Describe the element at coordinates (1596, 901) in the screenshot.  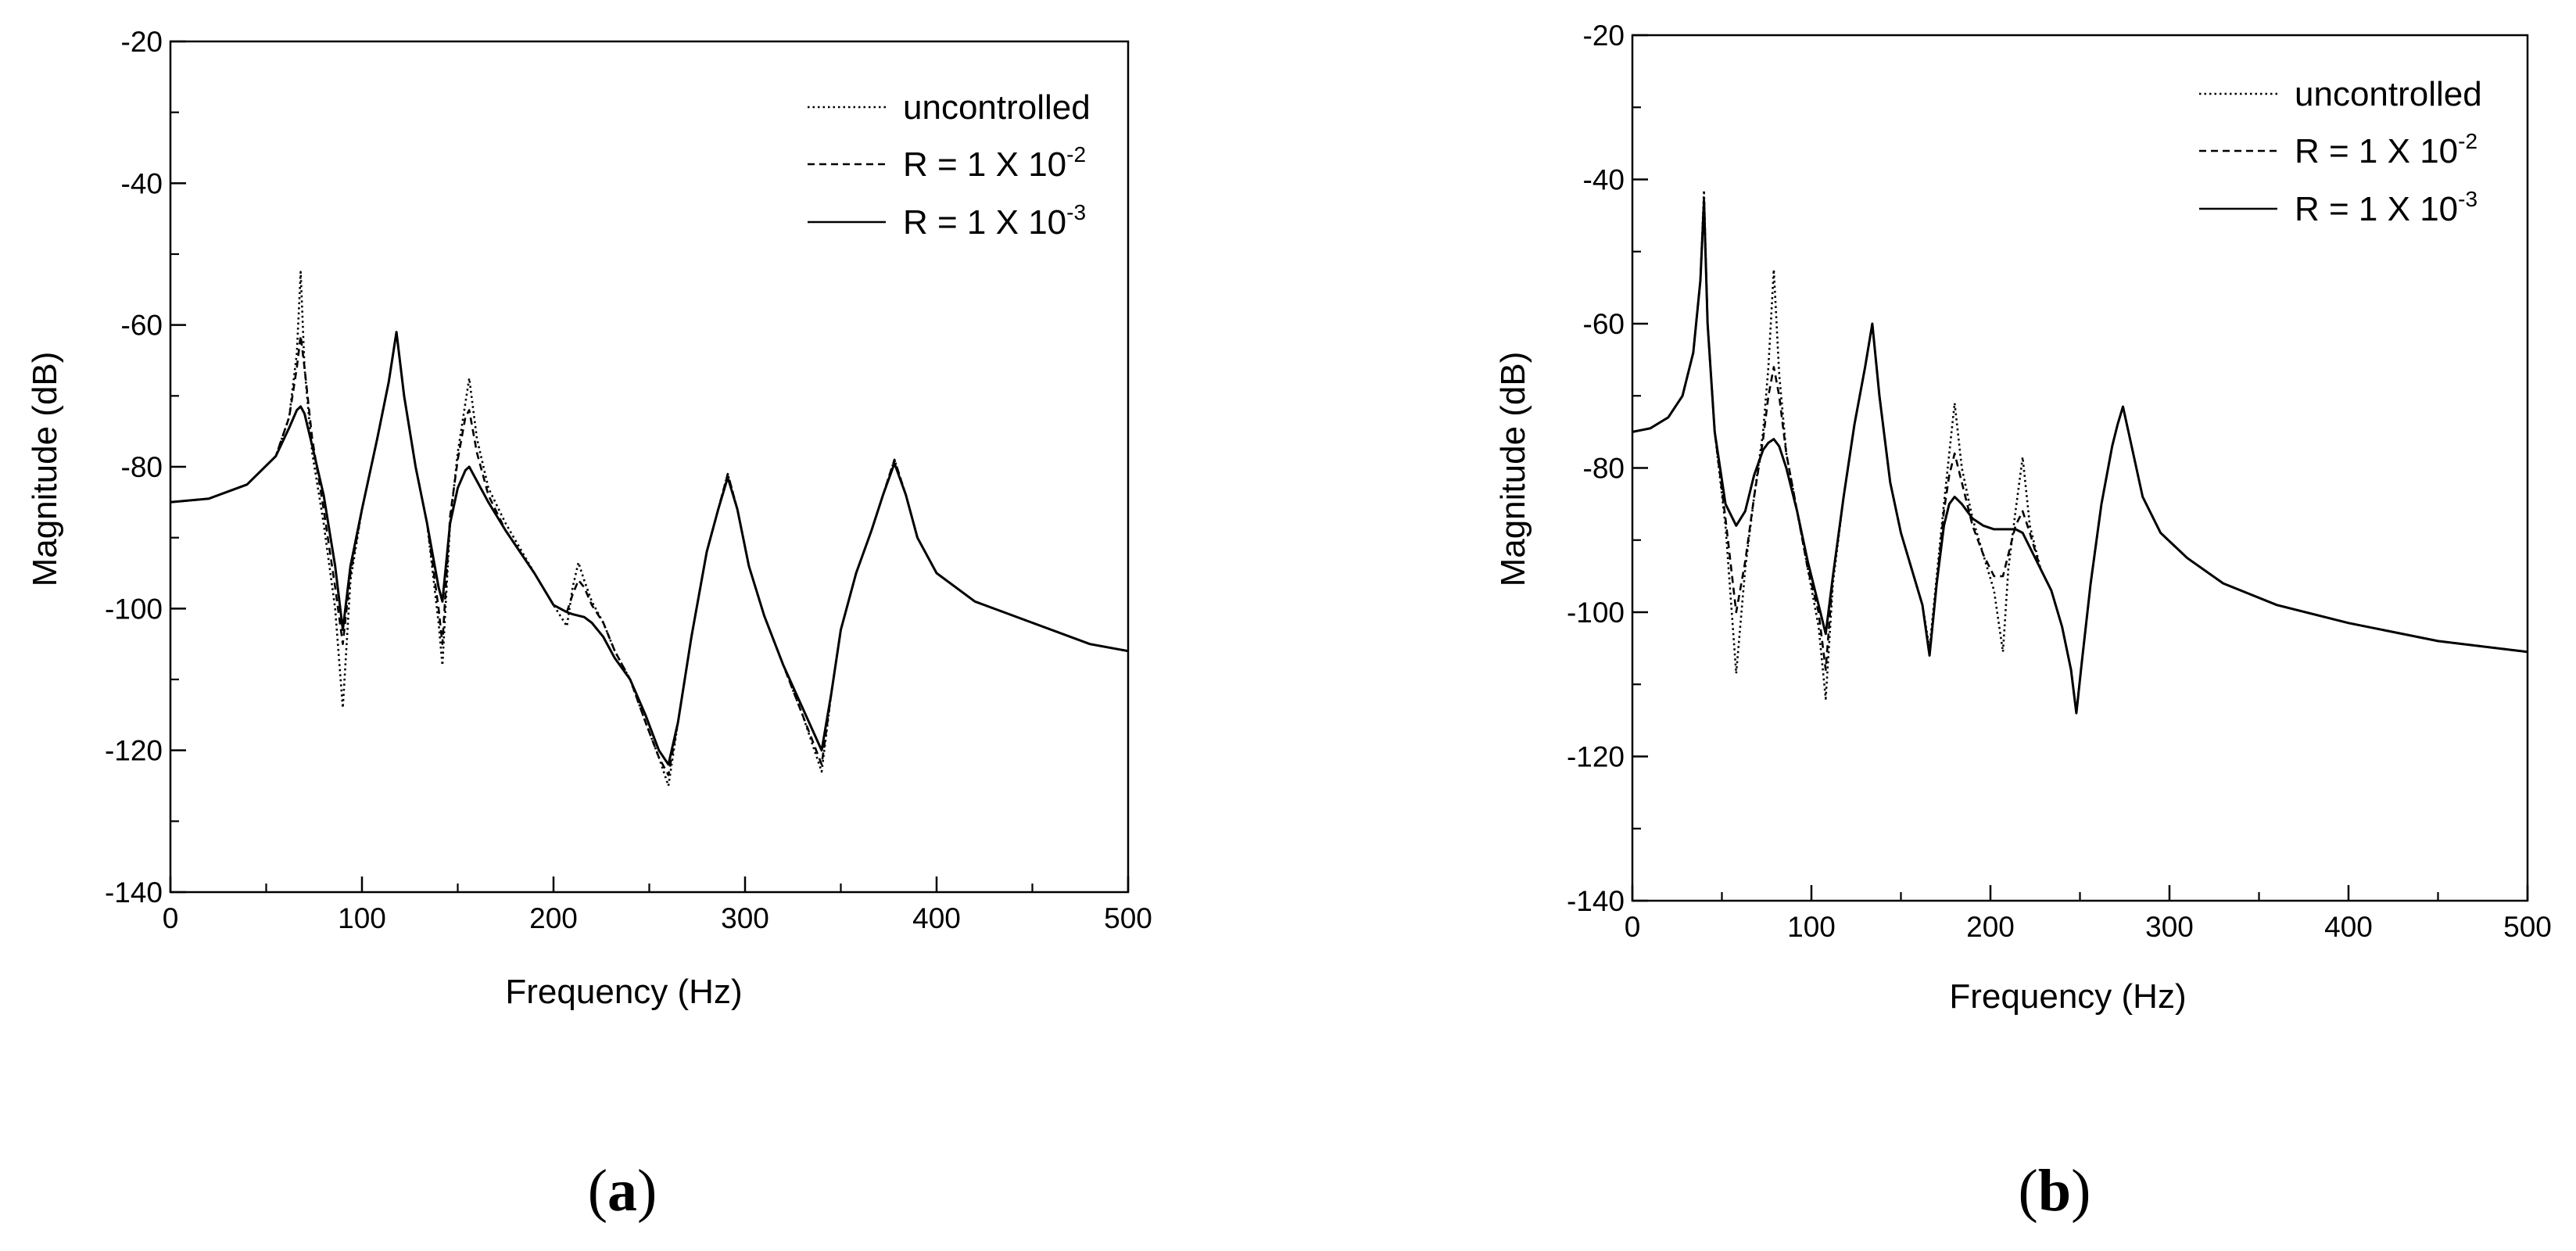
I see `panel-b-y-tick-label: -140` at that location.